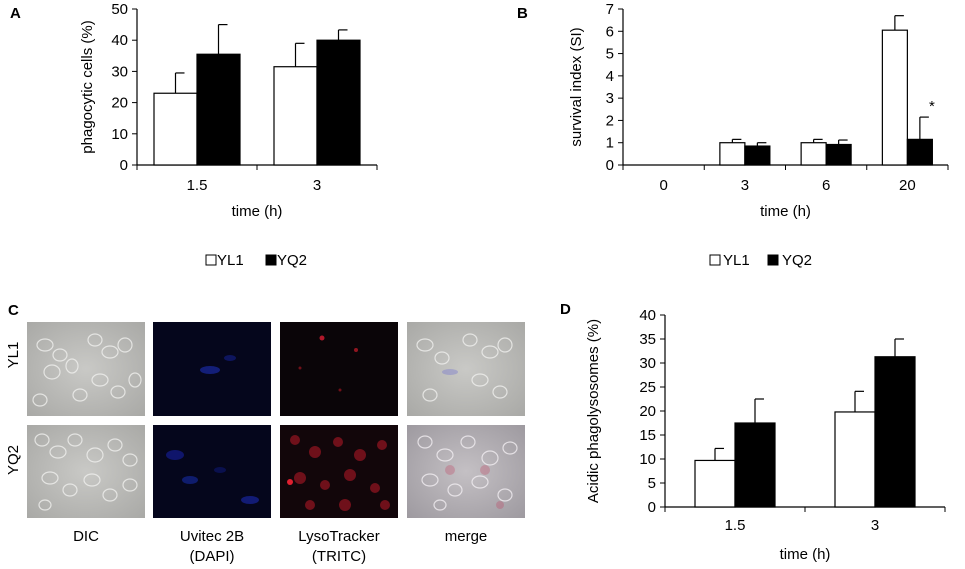  I want to click on micrograph-yq2-tritc, so click(339, 471).